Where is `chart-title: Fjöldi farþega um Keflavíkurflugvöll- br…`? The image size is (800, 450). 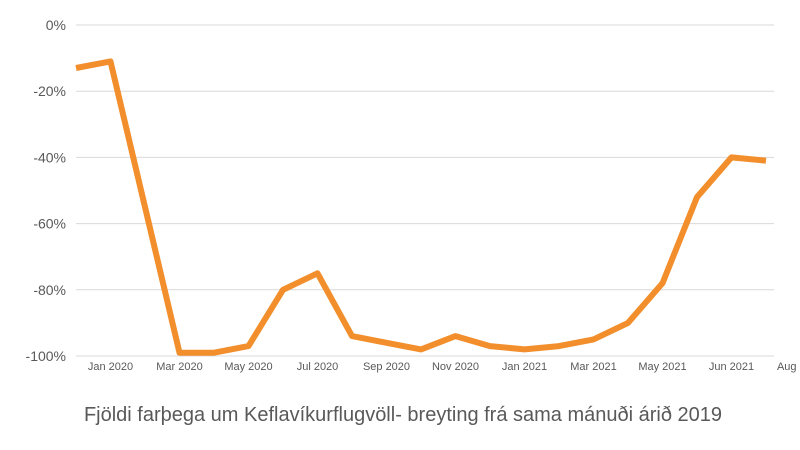
chart-title: Fjöldi farþega um Keflavíkurflugvöll- br… is located at coordinates (403, 415).